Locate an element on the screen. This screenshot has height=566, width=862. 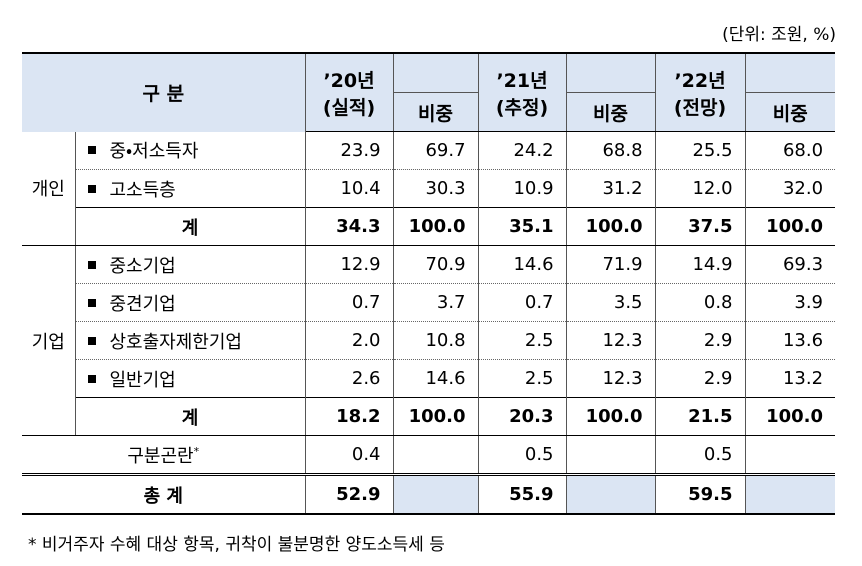
subtotal-value: 20.3 is located at coordinates (522, 416).